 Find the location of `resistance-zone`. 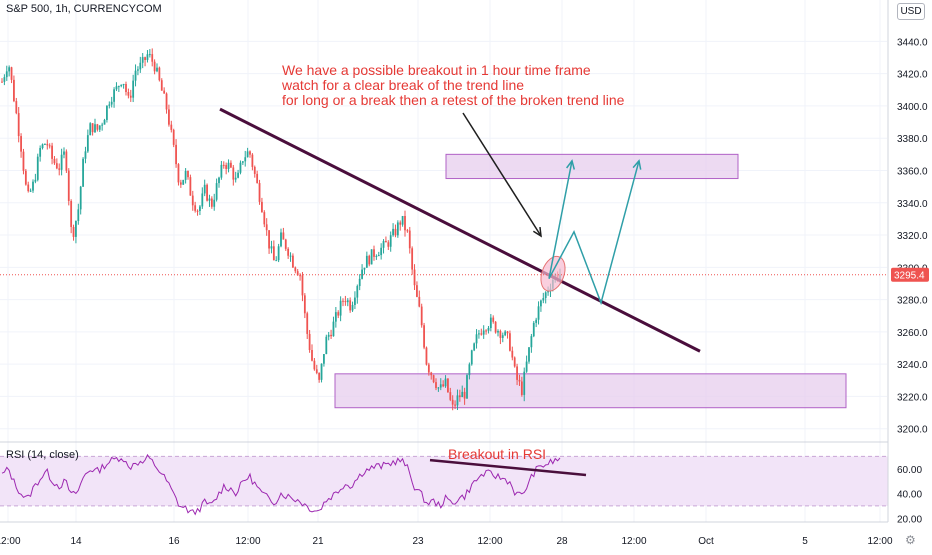

resistance-zone is located at coordinates (592, 166).